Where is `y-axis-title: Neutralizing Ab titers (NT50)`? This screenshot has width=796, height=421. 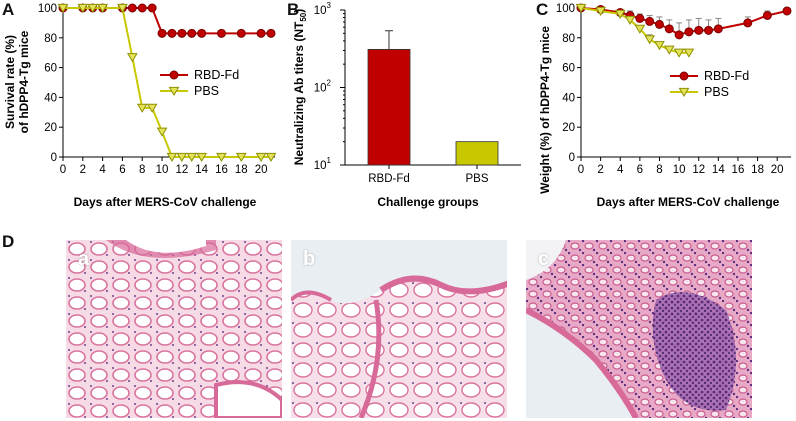 y-axis-title: Neutralizing Ab titers (NT50) is located at coordinates (300, 87).